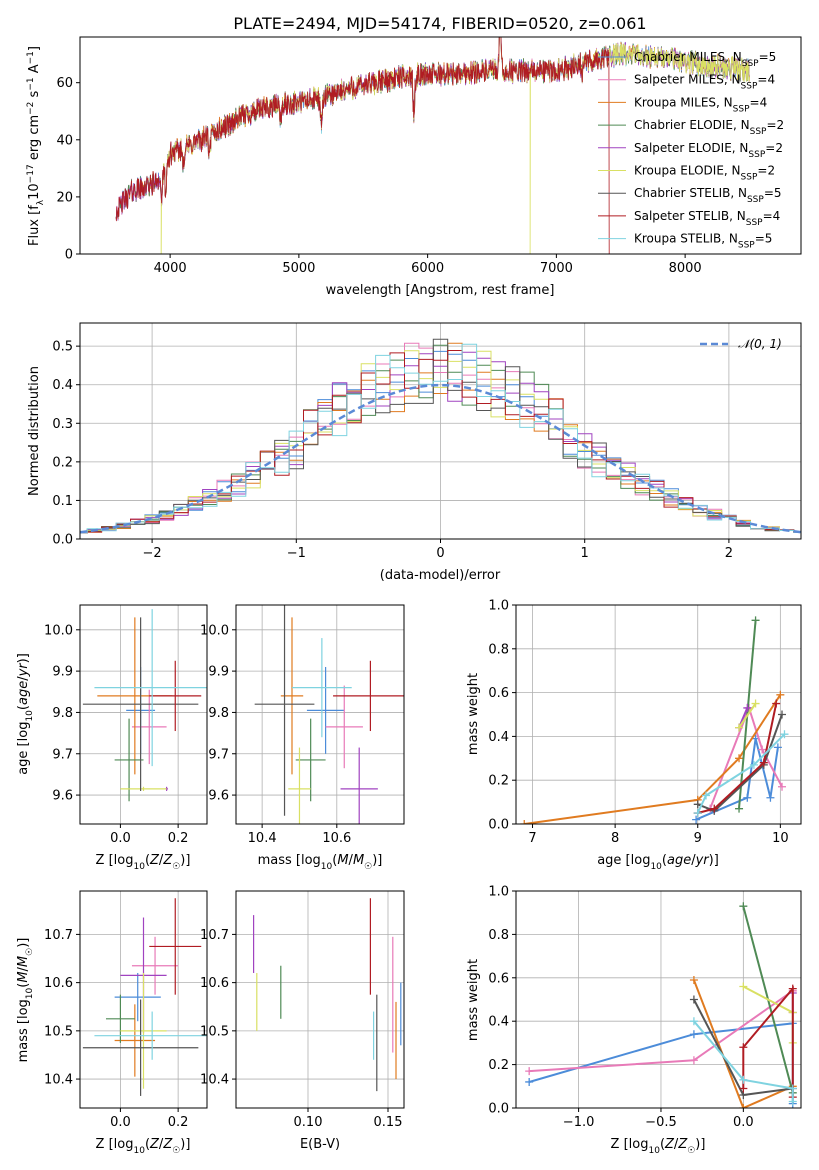 Image resolution: width=819 pixels, height=1170 pixels. Describe the element at coordinates (170, 268) in the screenshot. I see `x-tick-label: 4000` at that location.